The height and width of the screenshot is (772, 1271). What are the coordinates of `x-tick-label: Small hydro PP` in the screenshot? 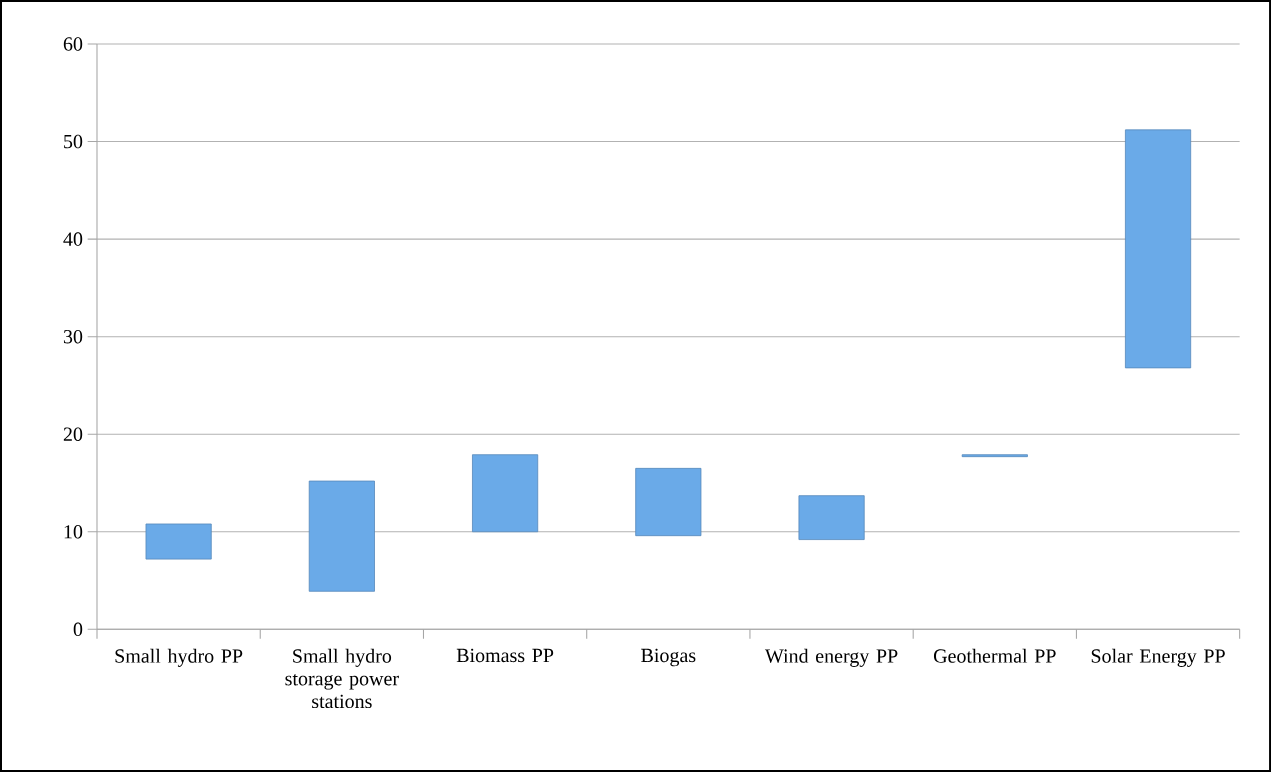 It's located at (179, 657).